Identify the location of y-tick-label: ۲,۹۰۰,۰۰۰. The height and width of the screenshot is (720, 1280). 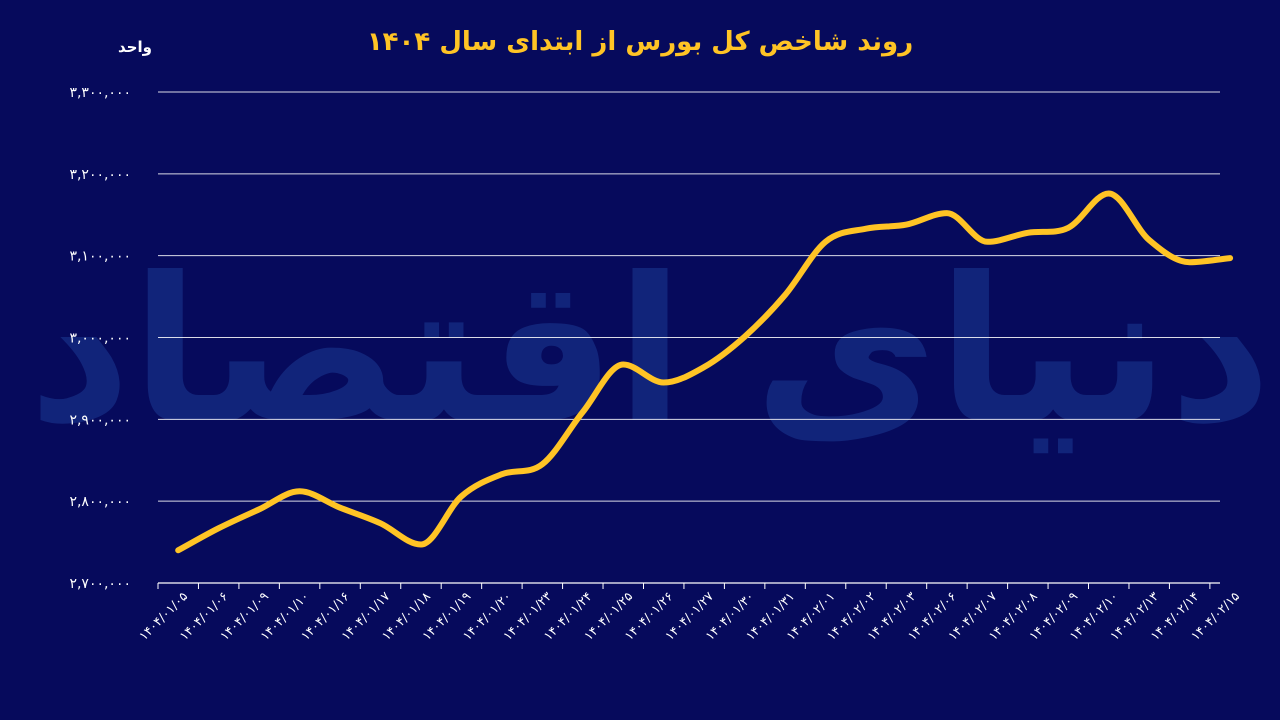
(100, 420).